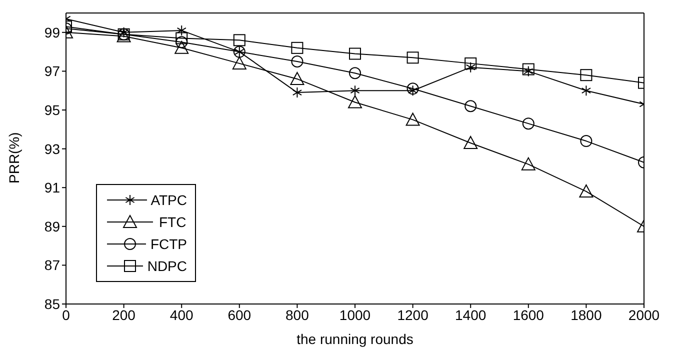 This screenshot has height=356, width=674. What do you see at coordinates (528, 314) in the screenshot?
I see `x-tick-label: 1600` at bounding box center [528, 314].